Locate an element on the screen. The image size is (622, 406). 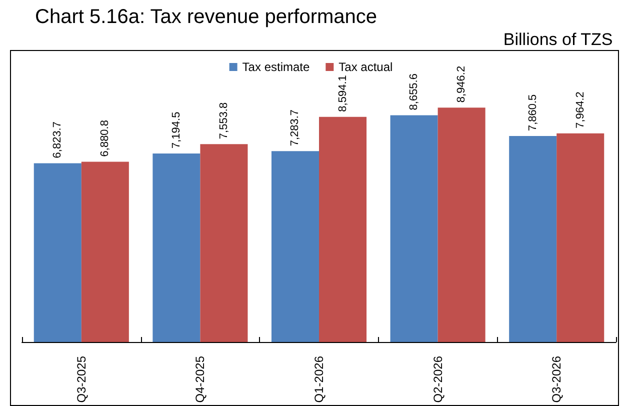
data-label: 7,860.5 is located at coordinates (532, 113).